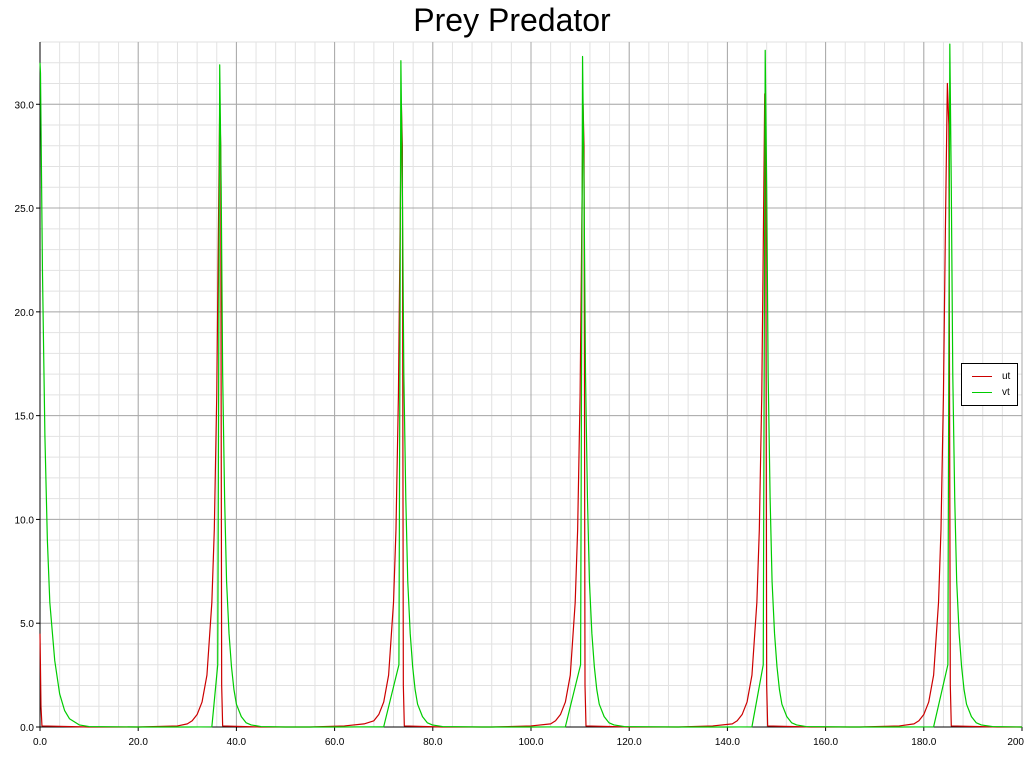 The height and width of the screenshot is (768, 1024). I want to click on legend-item-vt: vt, so click(990, 393).